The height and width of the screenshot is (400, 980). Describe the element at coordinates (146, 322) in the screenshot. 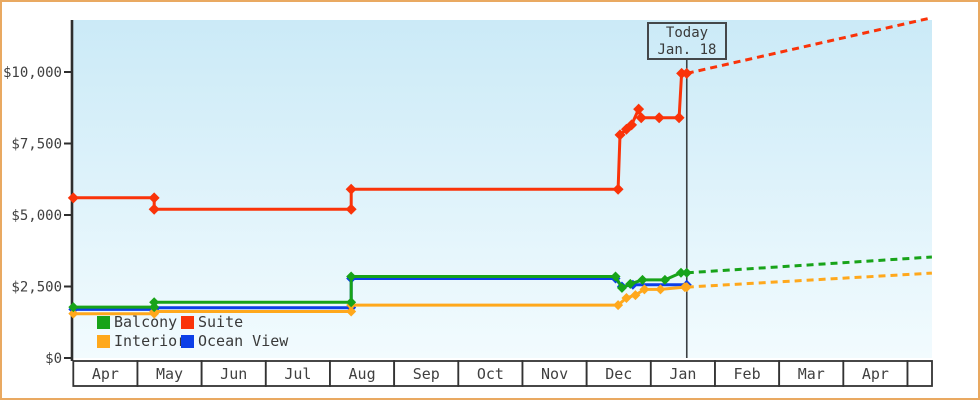

I see `legend-label-balcony: Balcony` at that location.